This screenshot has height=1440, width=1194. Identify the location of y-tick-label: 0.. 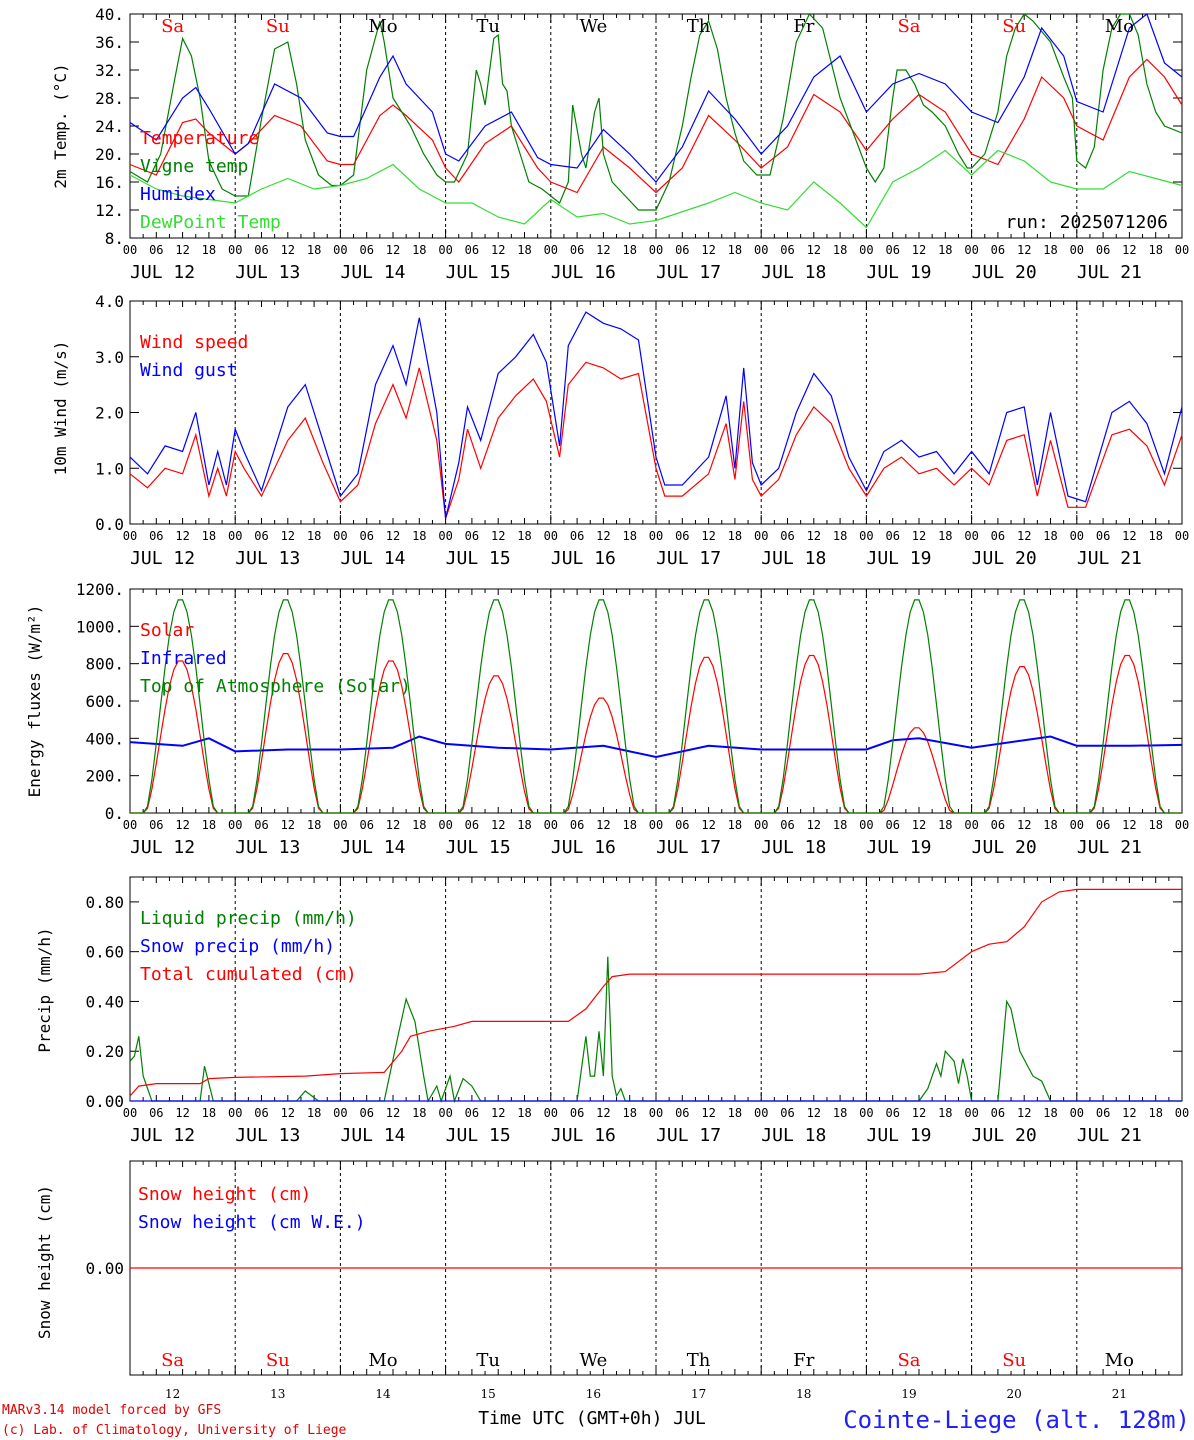
(114, 813).